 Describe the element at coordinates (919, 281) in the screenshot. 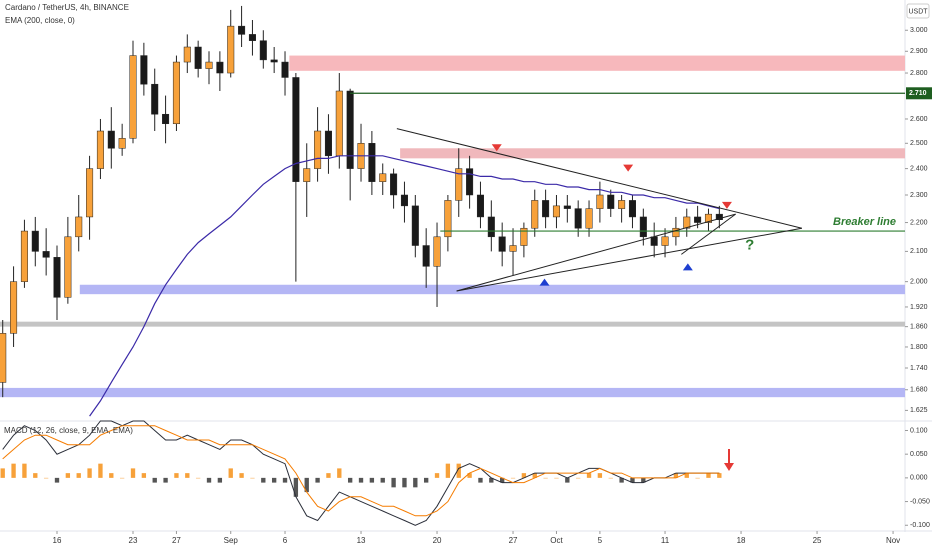

I see `y-tick-label: 2.000` at that location.